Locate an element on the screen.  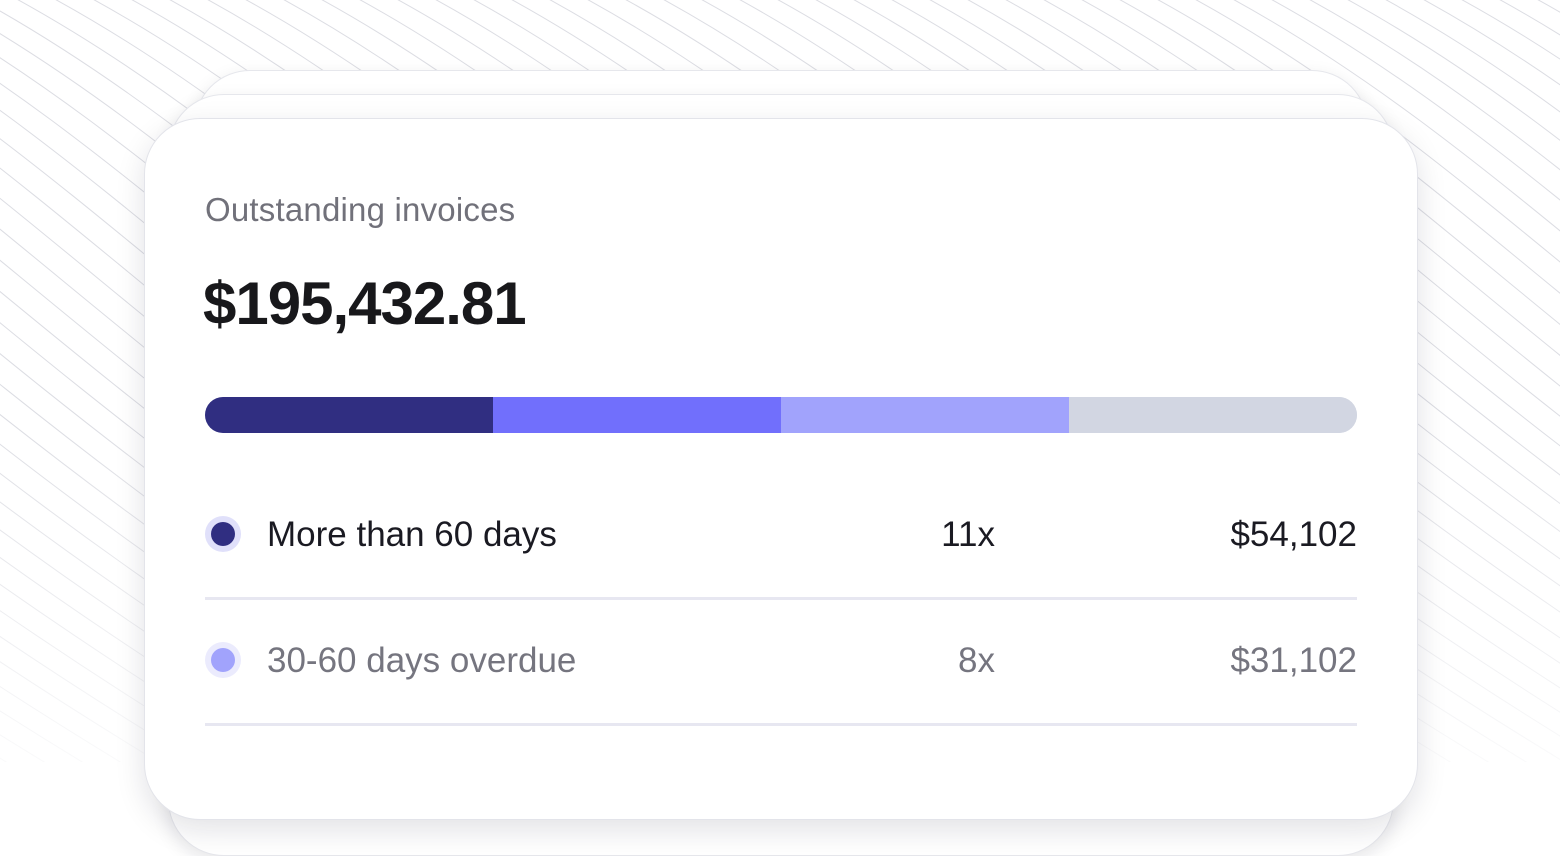
row-label: 30-60 days overdue is located at coordinates (422, 660).